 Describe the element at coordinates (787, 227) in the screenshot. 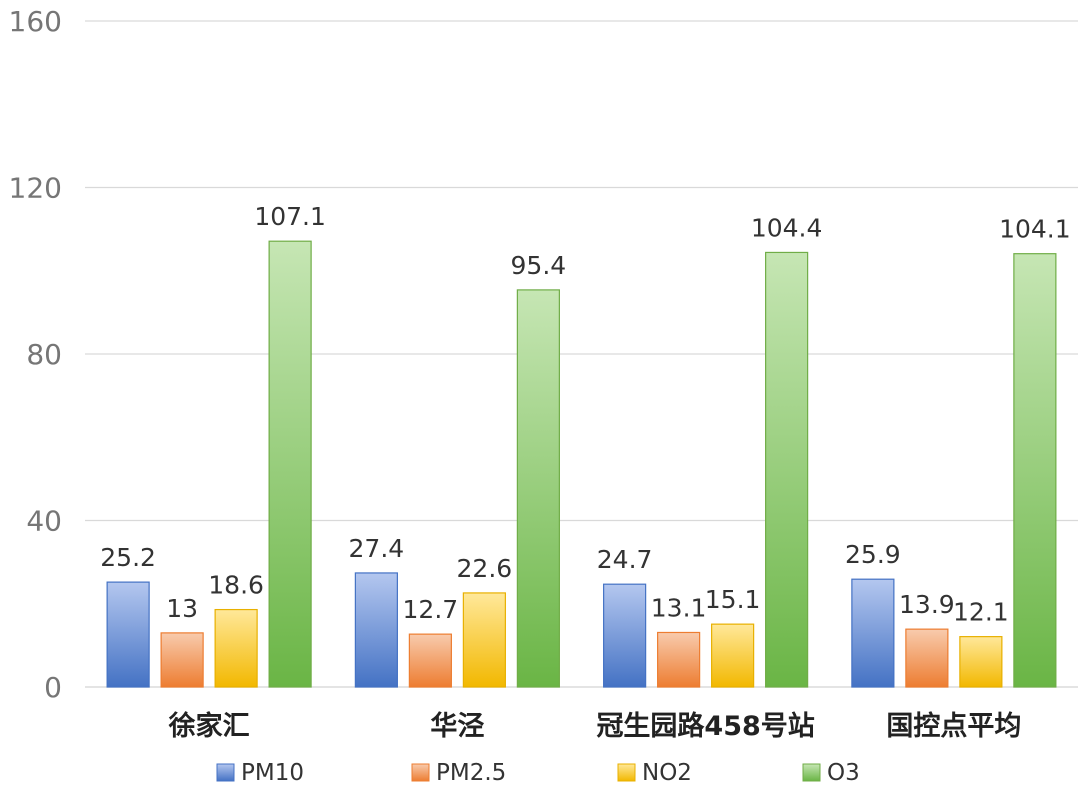

I see `data-label: 104.4` at that location.